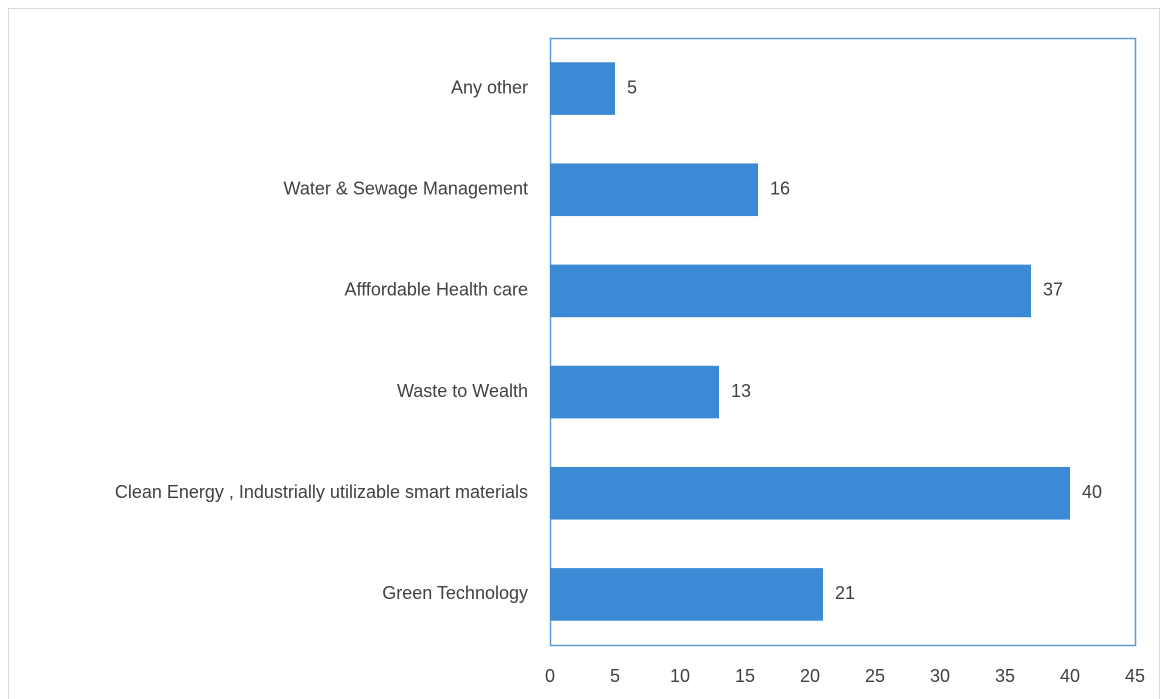 The width and height of the screenshot is (1167, 699). What do you see at coordinates (680, 676) in the screenshot?
I see `x-tick-label: 10` at bounding box center [680, 676].